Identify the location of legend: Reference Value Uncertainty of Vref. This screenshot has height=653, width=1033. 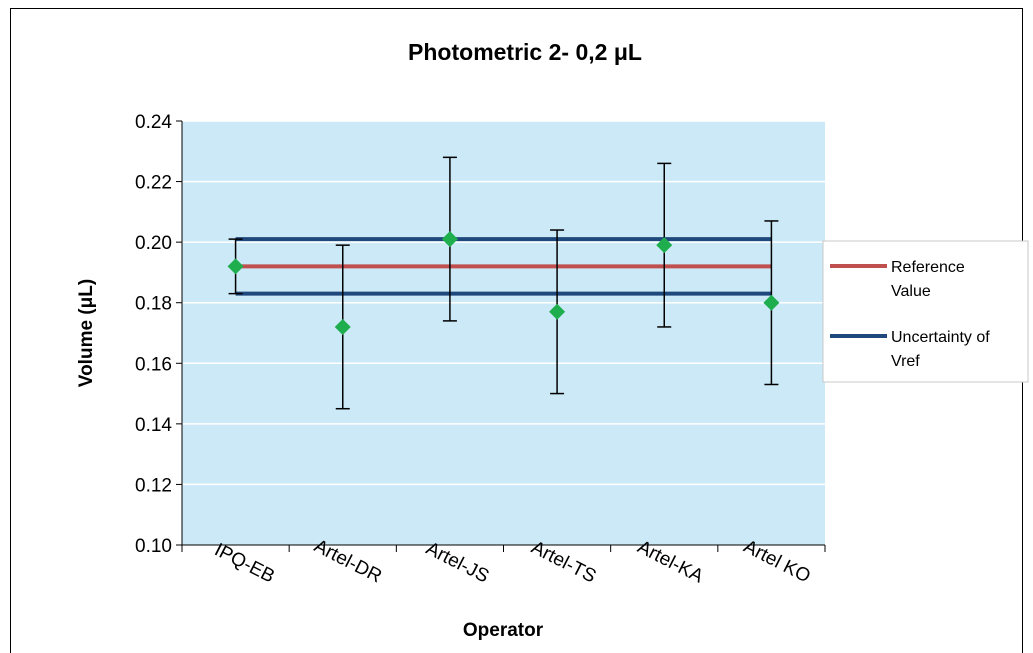
(925, 311).